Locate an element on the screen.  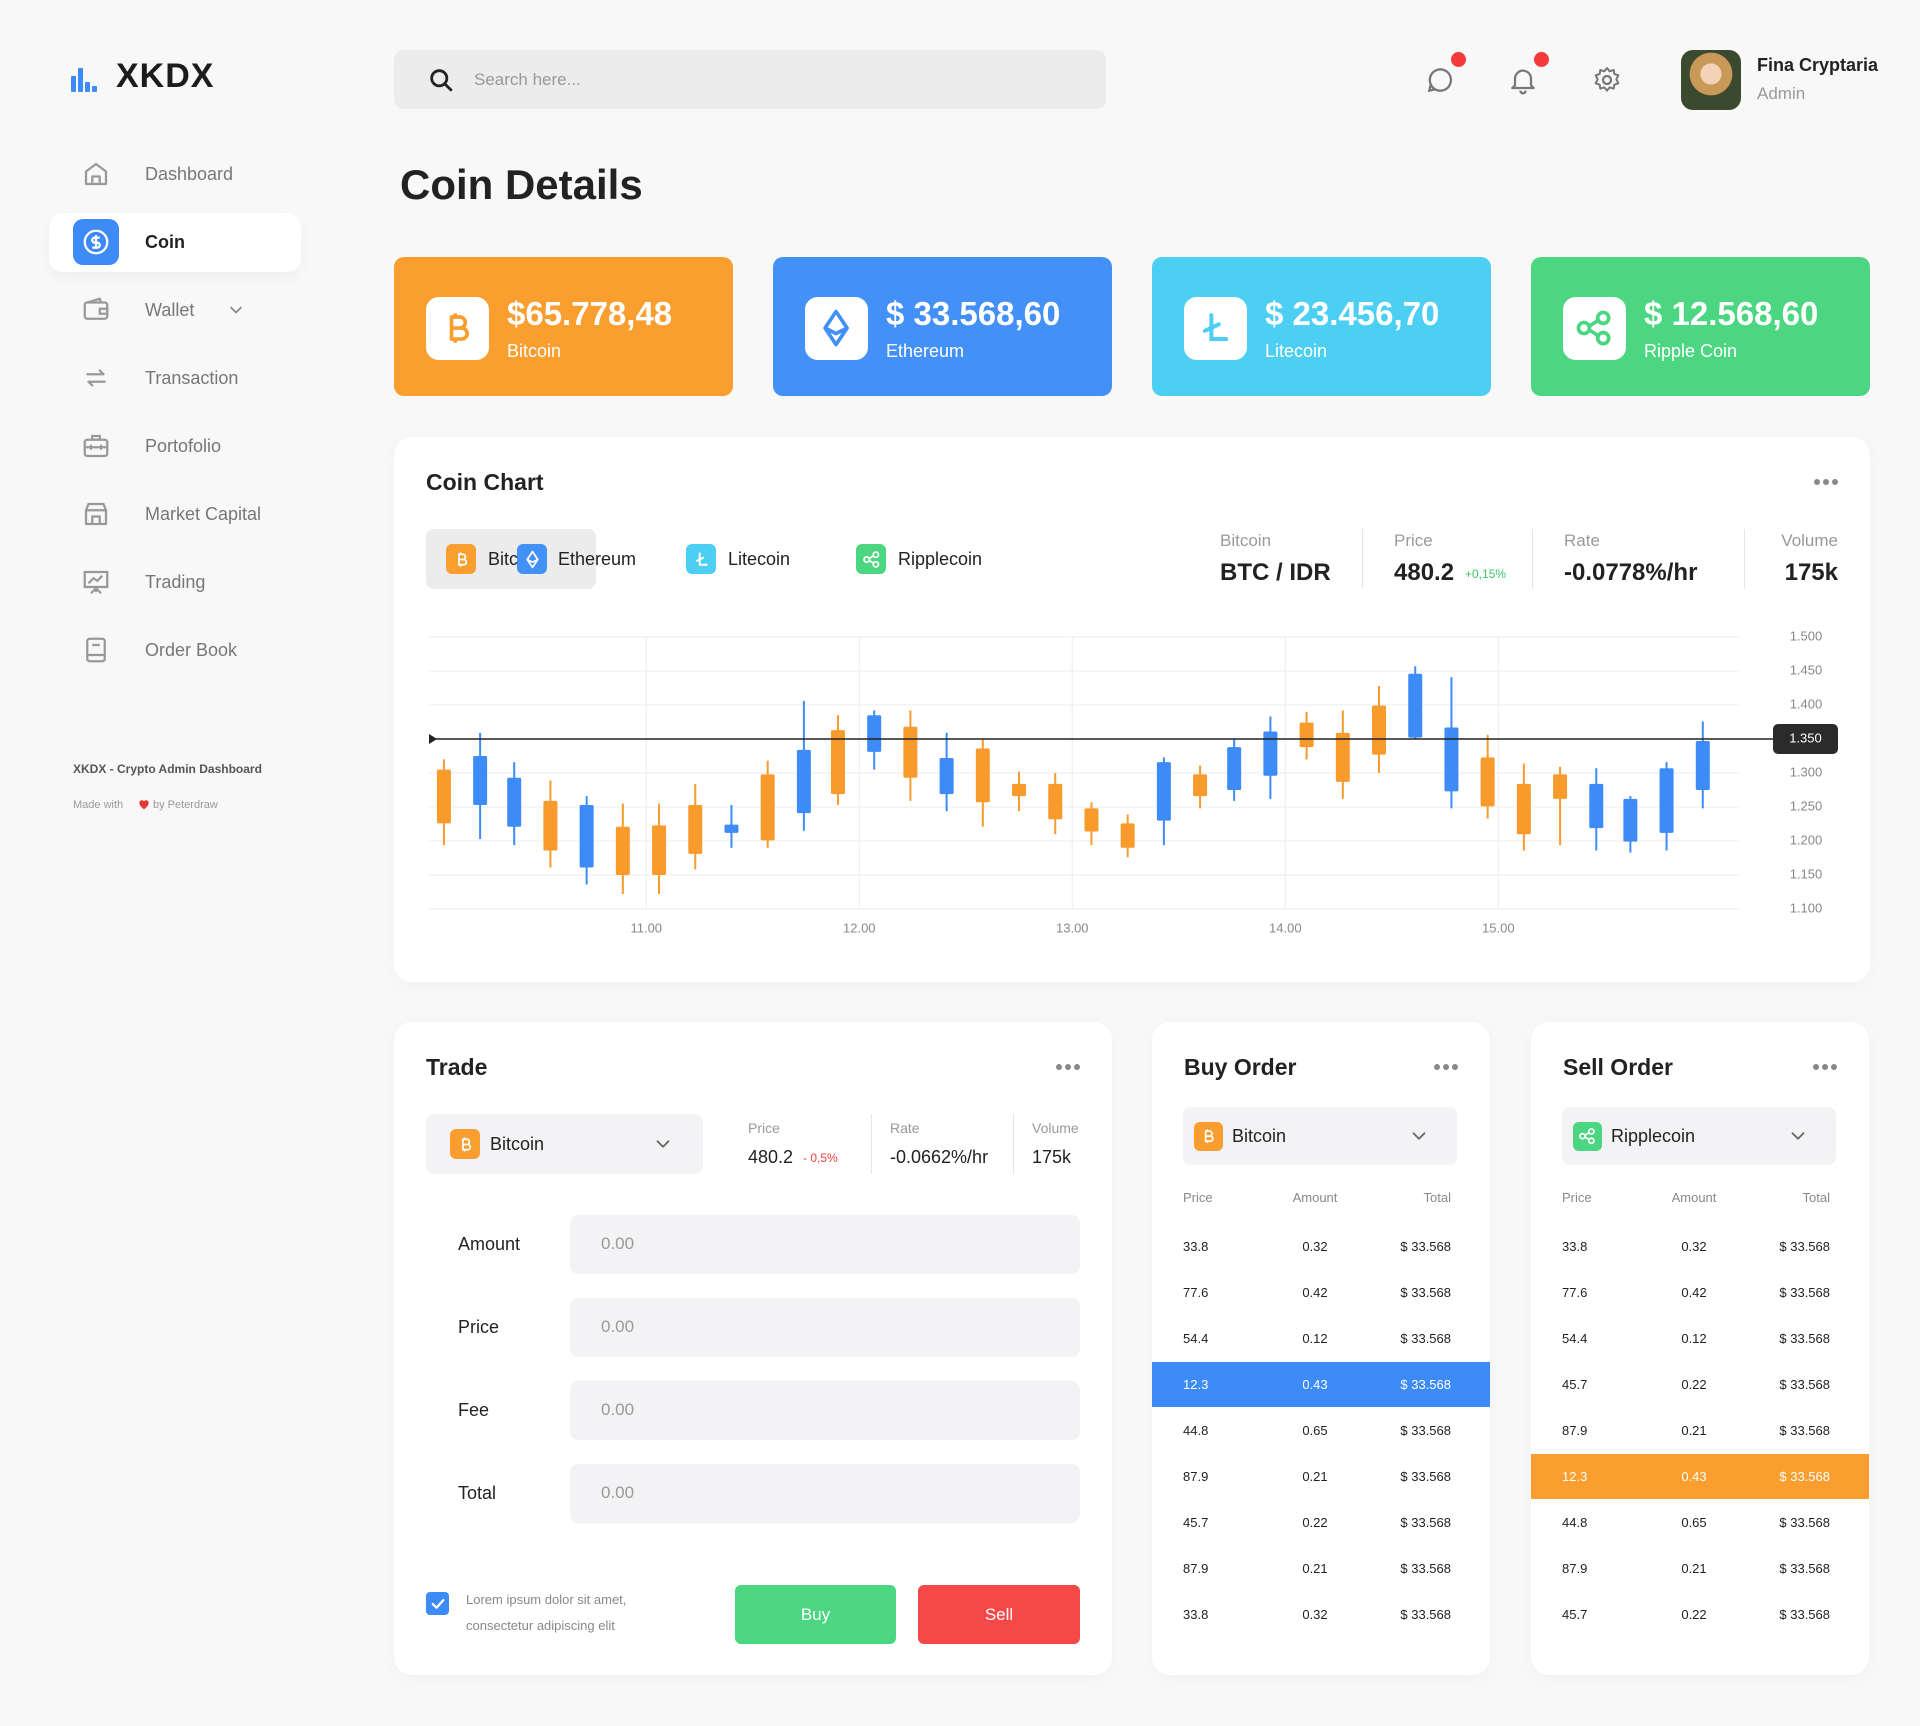
avatar is located at coordinates (1711, 80).